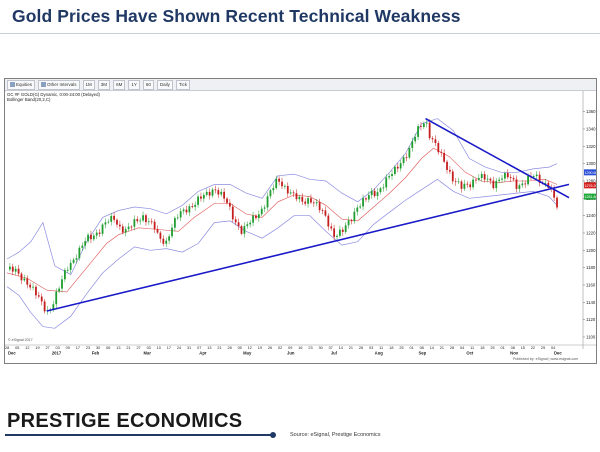 Image resolution: width=600 pixels, height=452 pixels. Describe the element at coordinates (492, 348) in the screenshot. I see `x-day-label: 25` at that location.